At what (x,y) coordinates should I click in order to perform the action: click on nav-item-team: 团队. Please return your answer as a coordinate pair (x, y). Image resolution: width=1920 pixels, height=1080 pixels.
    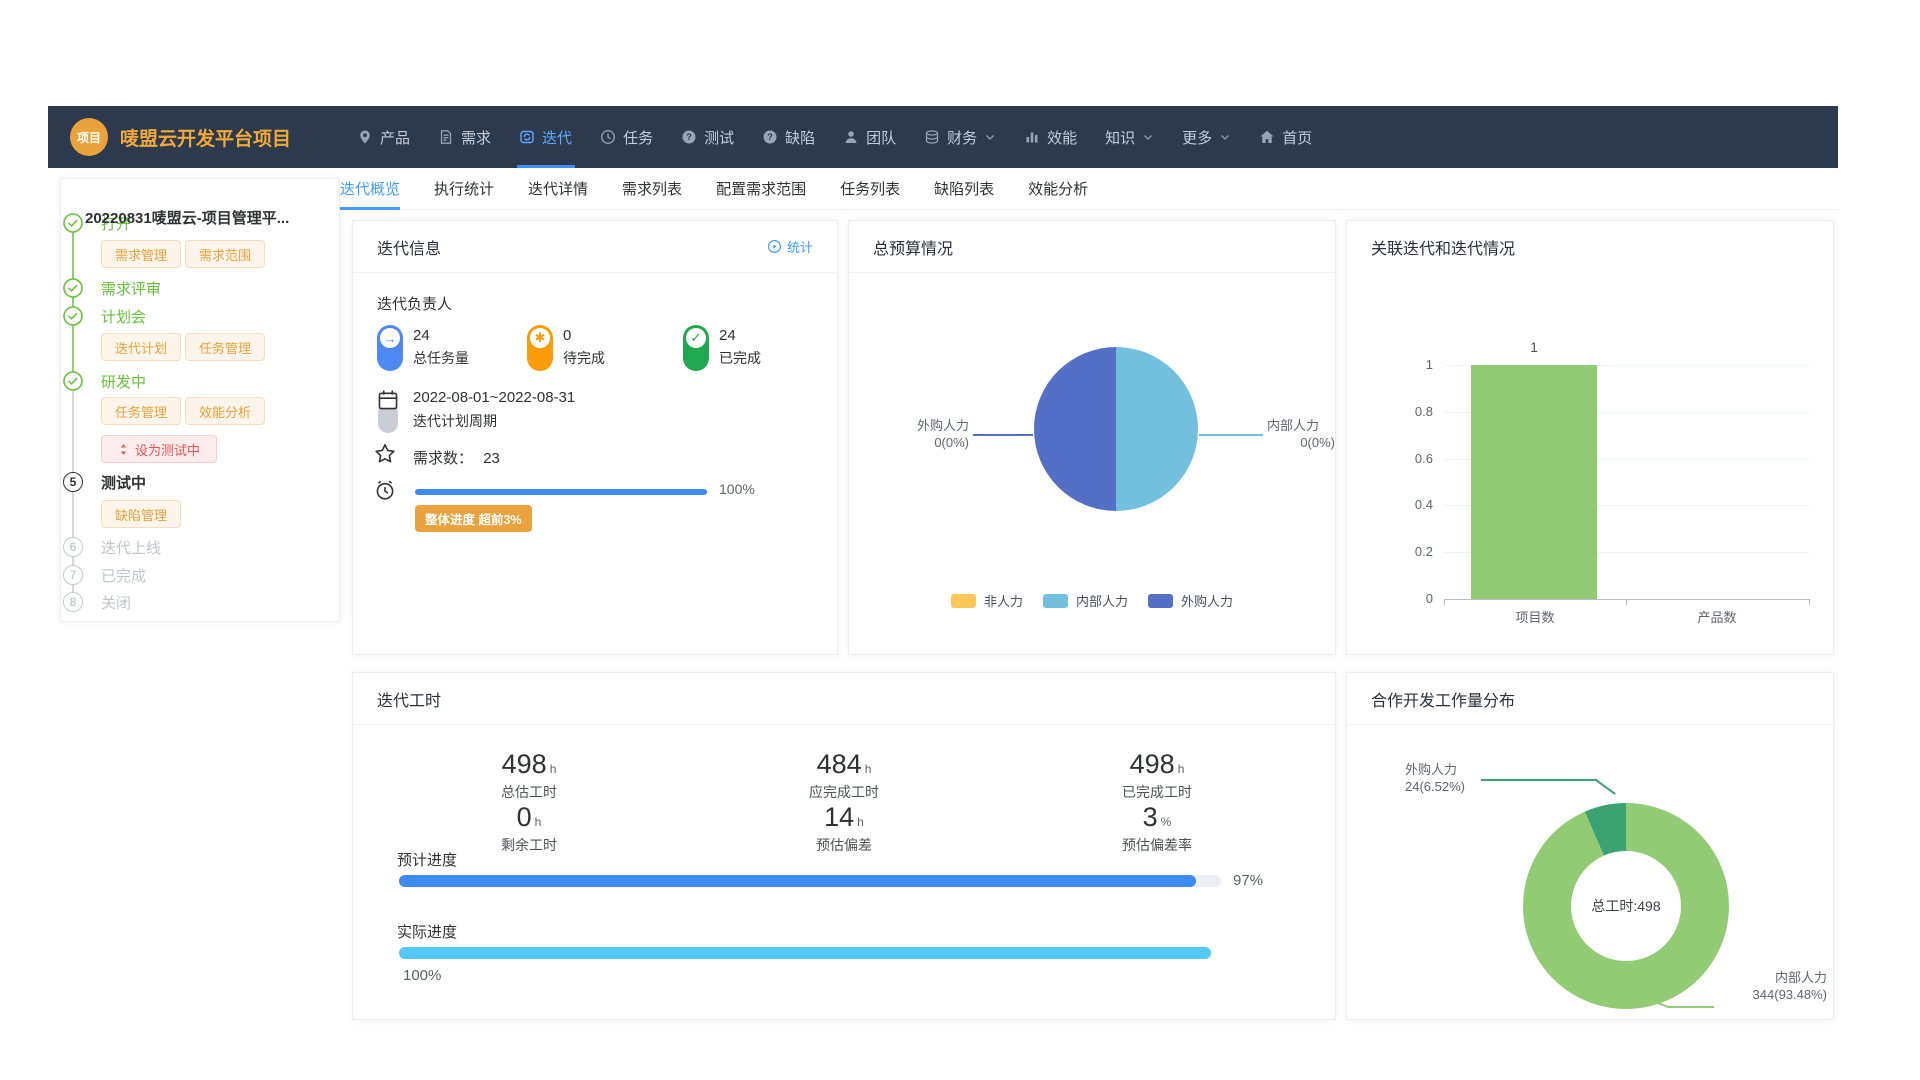
    Looking at the image, I should click on (869, 137).